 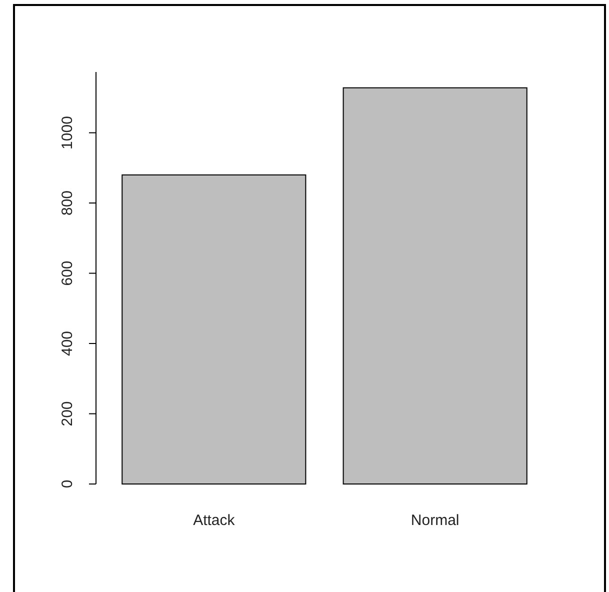 I want to click on y-tick-label: 1000, so click(x=67, y=133).